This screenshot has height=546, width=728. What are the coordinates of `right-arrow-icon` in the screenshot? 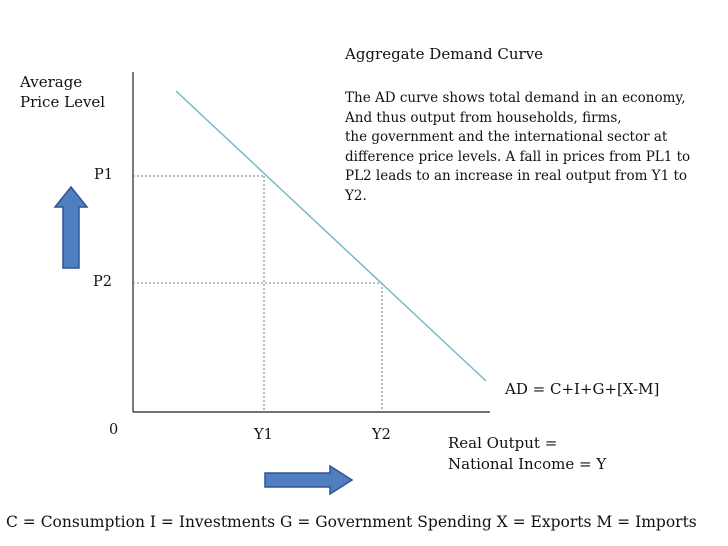 It's located at (309, 480).